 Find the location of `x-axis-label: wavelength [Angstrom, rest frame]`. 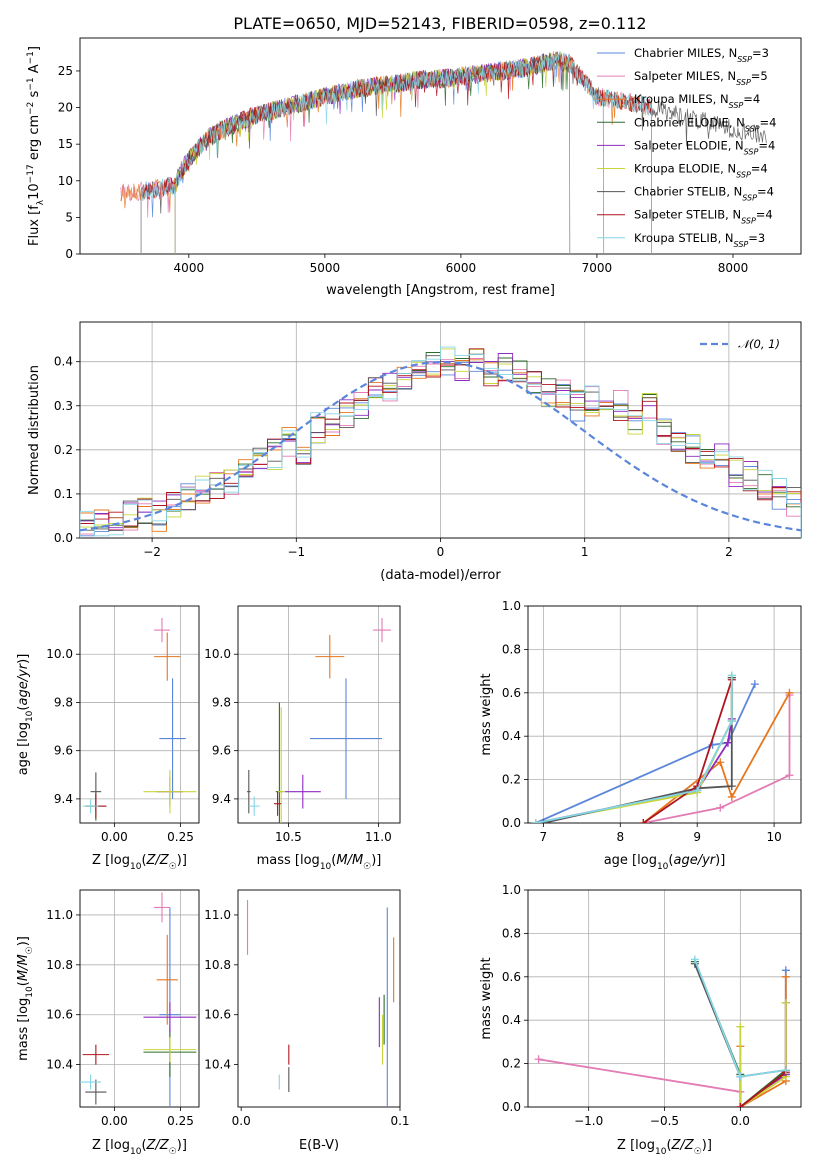

x-axis-label: wavelength [Angstrom, rest frame] is located at coordinates (440, 290).